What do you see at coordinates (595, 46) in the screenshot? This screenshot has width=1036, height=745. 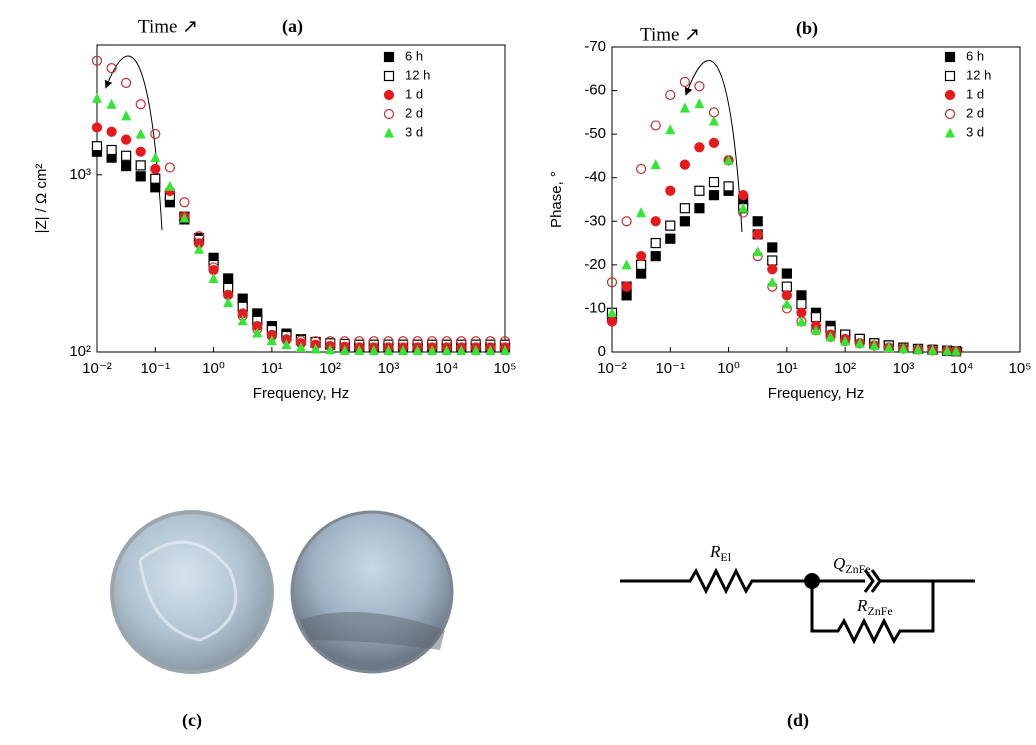 I see `y-tick-label: -70` at bounding box center [595, 46].